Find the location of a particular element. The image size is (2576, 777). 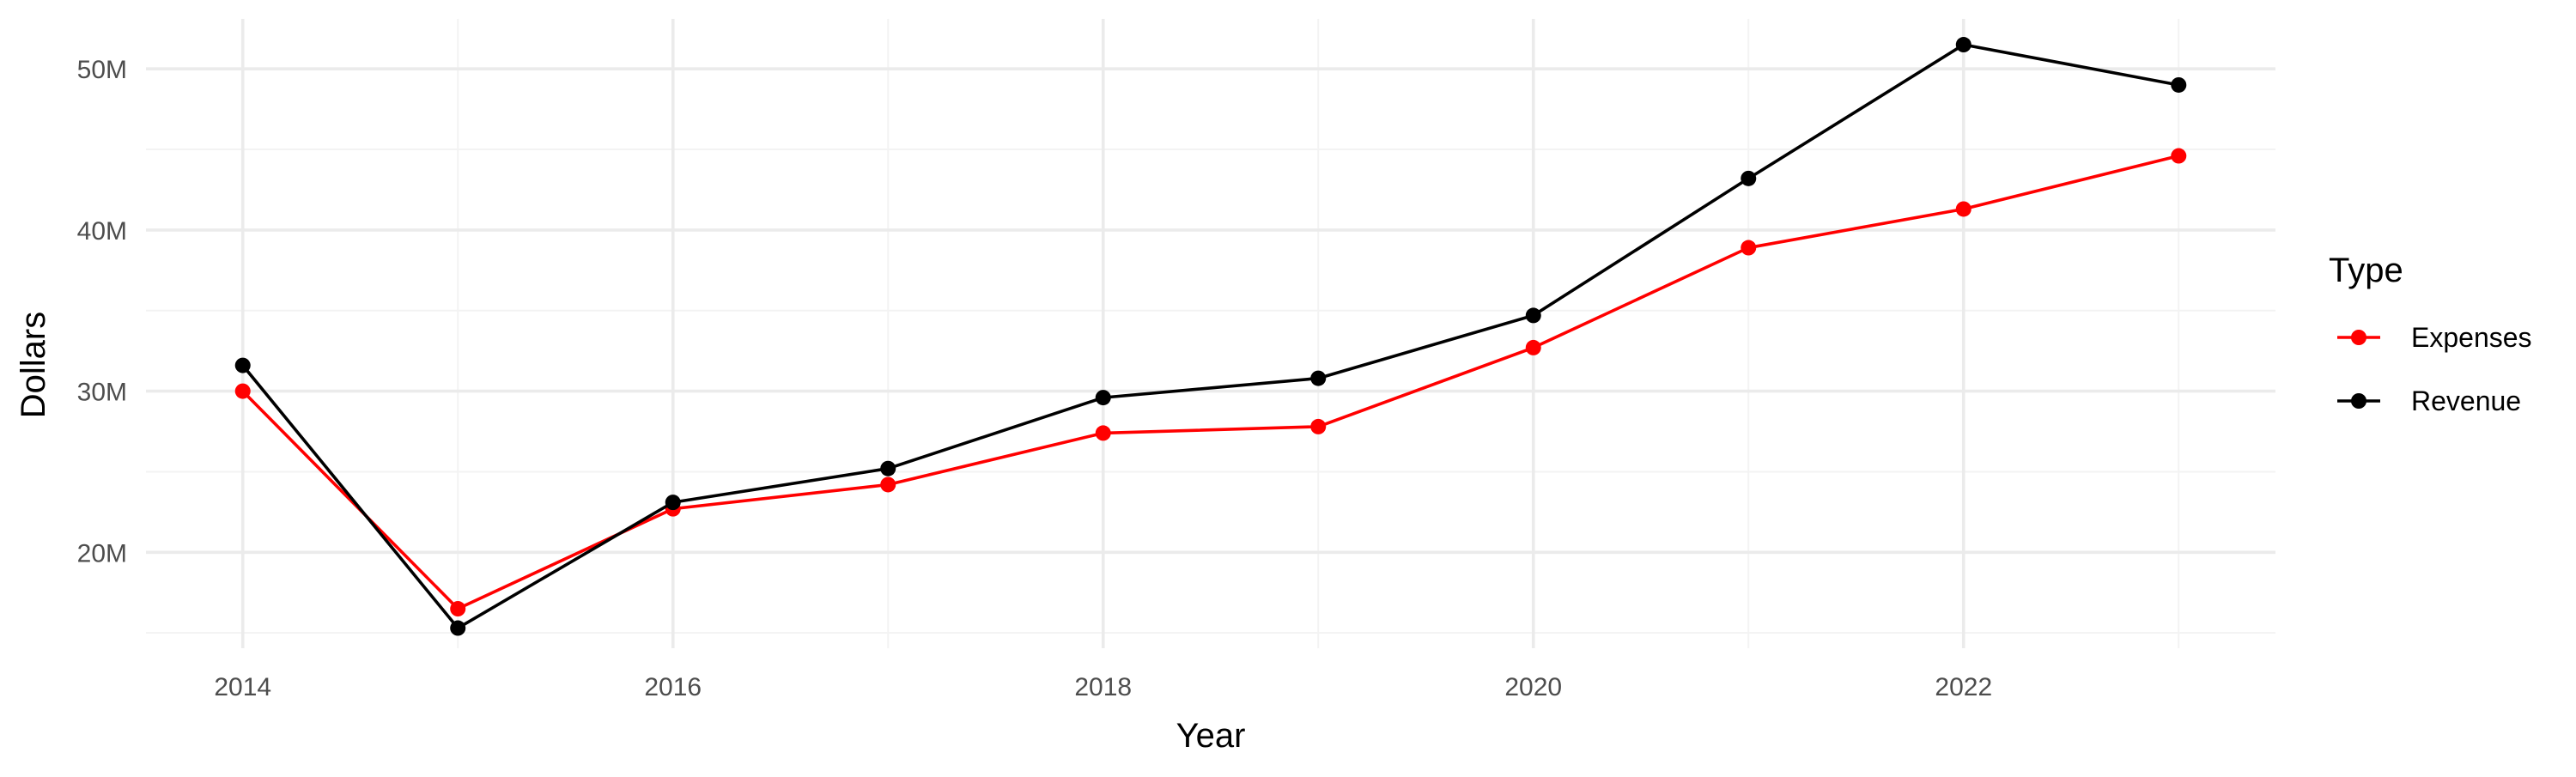

x-tick-label: 2018 is located at coordinates (1103, 687).